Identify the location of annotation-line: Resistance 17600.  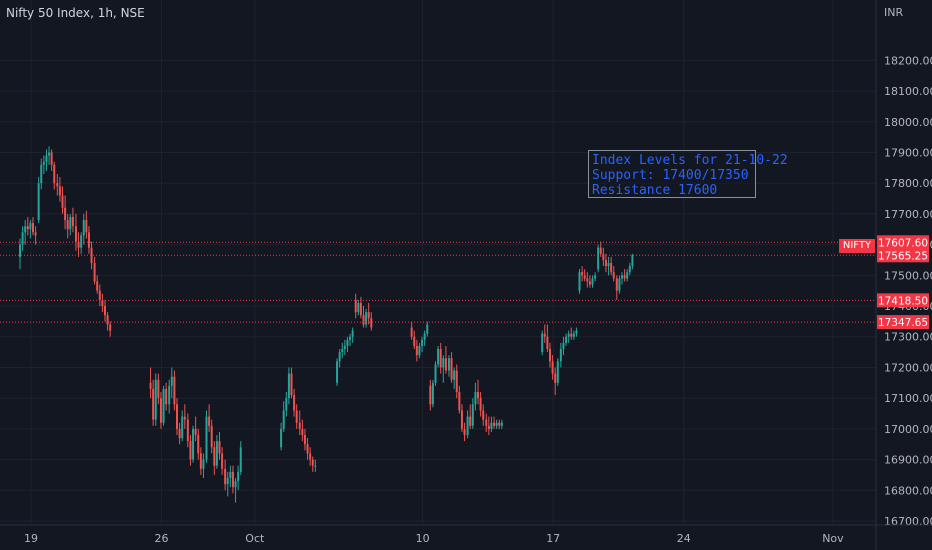
(655, 190).